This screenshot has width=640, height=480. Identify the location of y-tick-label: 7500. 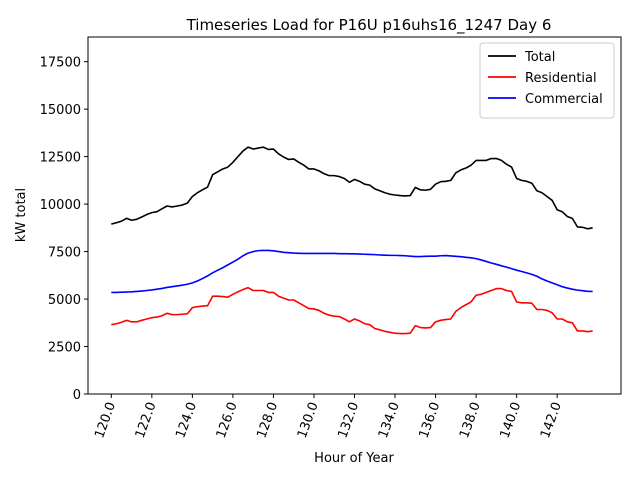
(64, 253).